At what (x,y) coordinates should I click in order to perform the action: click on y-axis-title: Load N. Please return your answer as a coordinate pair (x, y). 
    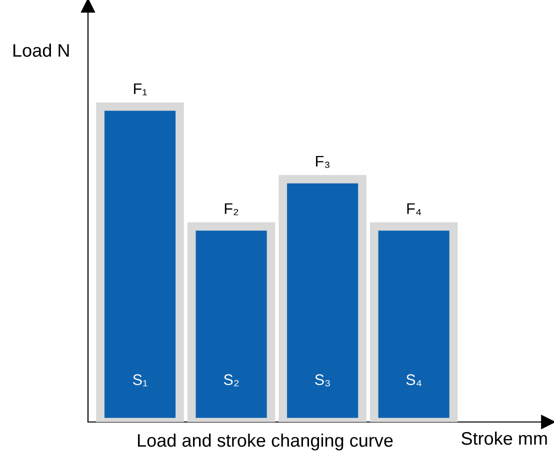
    Looking at the image, I should click on (41, 50).